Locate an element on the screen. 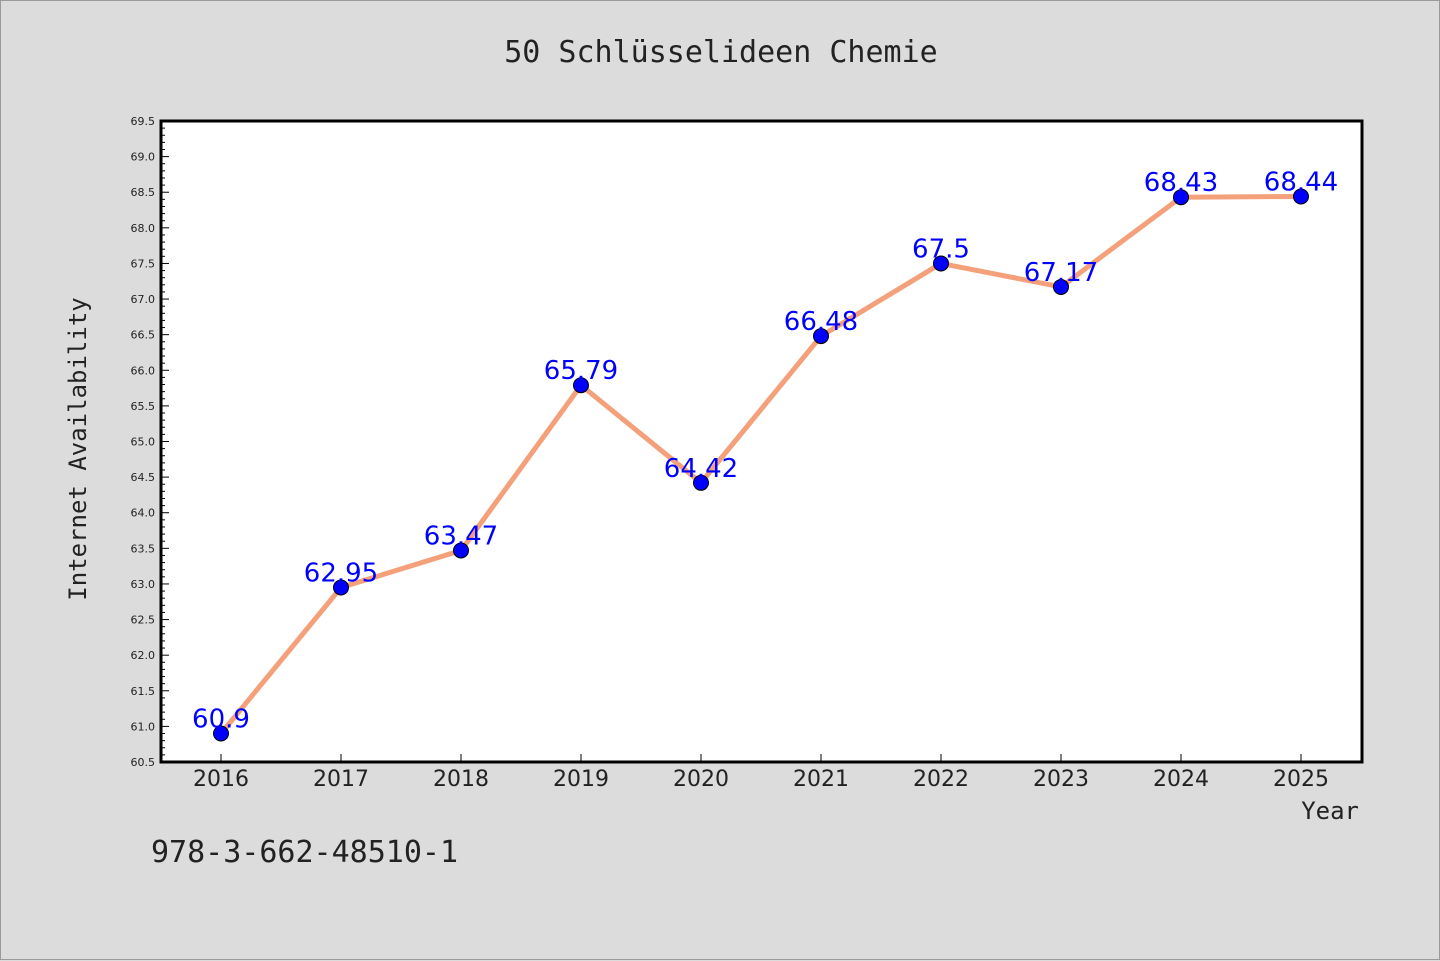 The image size is (1440, 961). y-tick-label: 69.0 is located at coordinates (143, 157).